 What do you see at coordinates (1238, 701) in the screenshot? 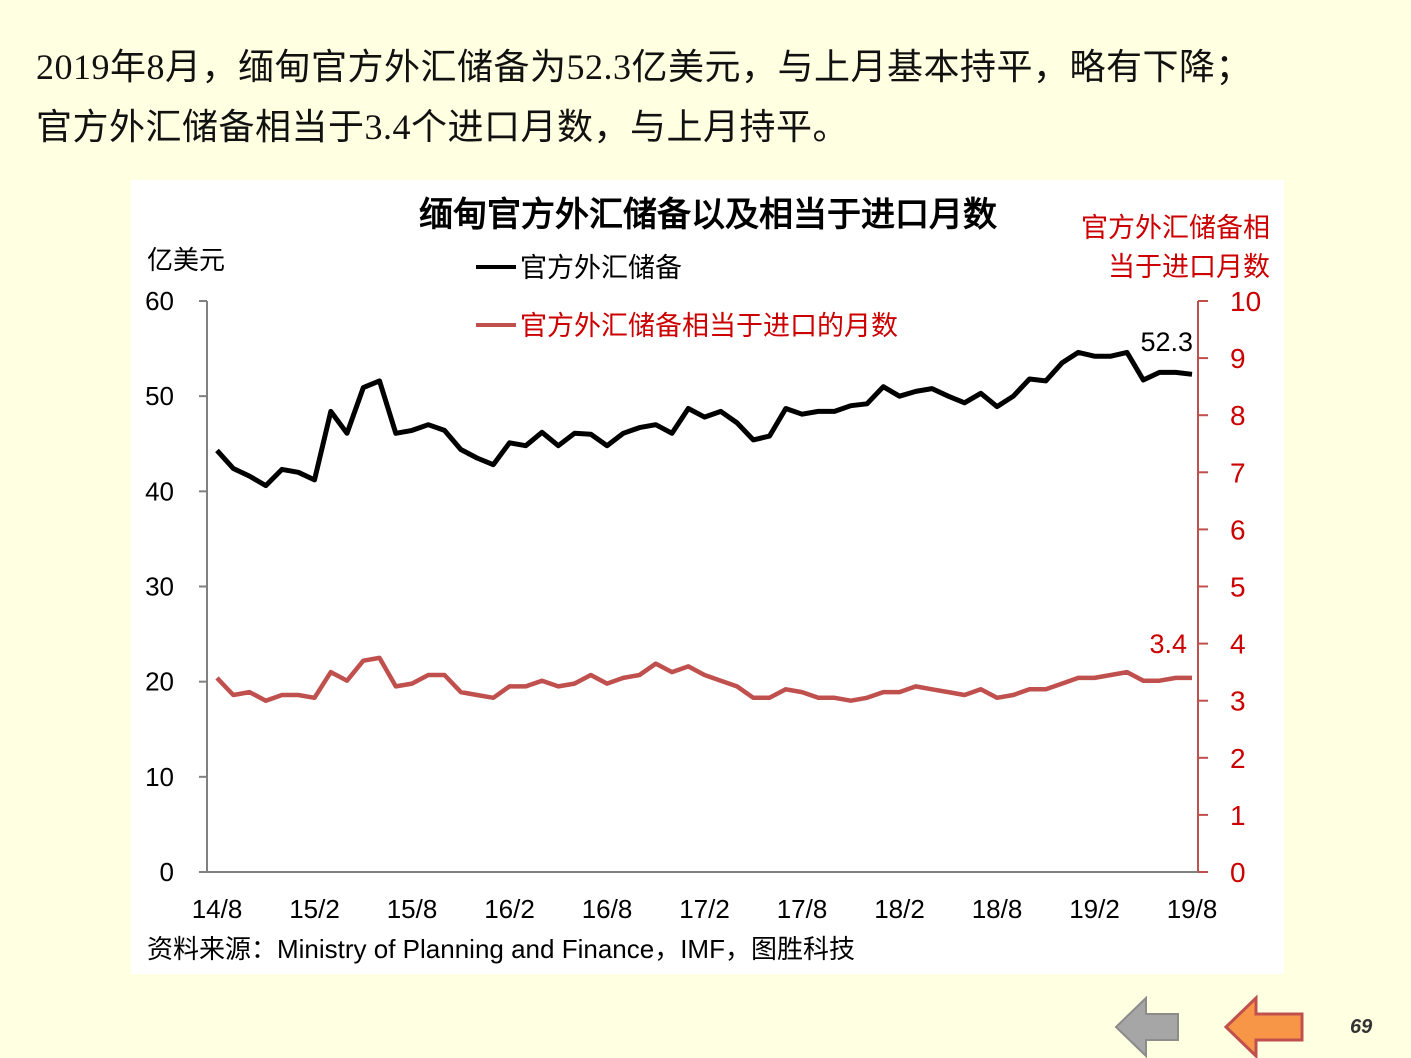
I see `right-tick-label: 3` at bounding box center [1238, 701].